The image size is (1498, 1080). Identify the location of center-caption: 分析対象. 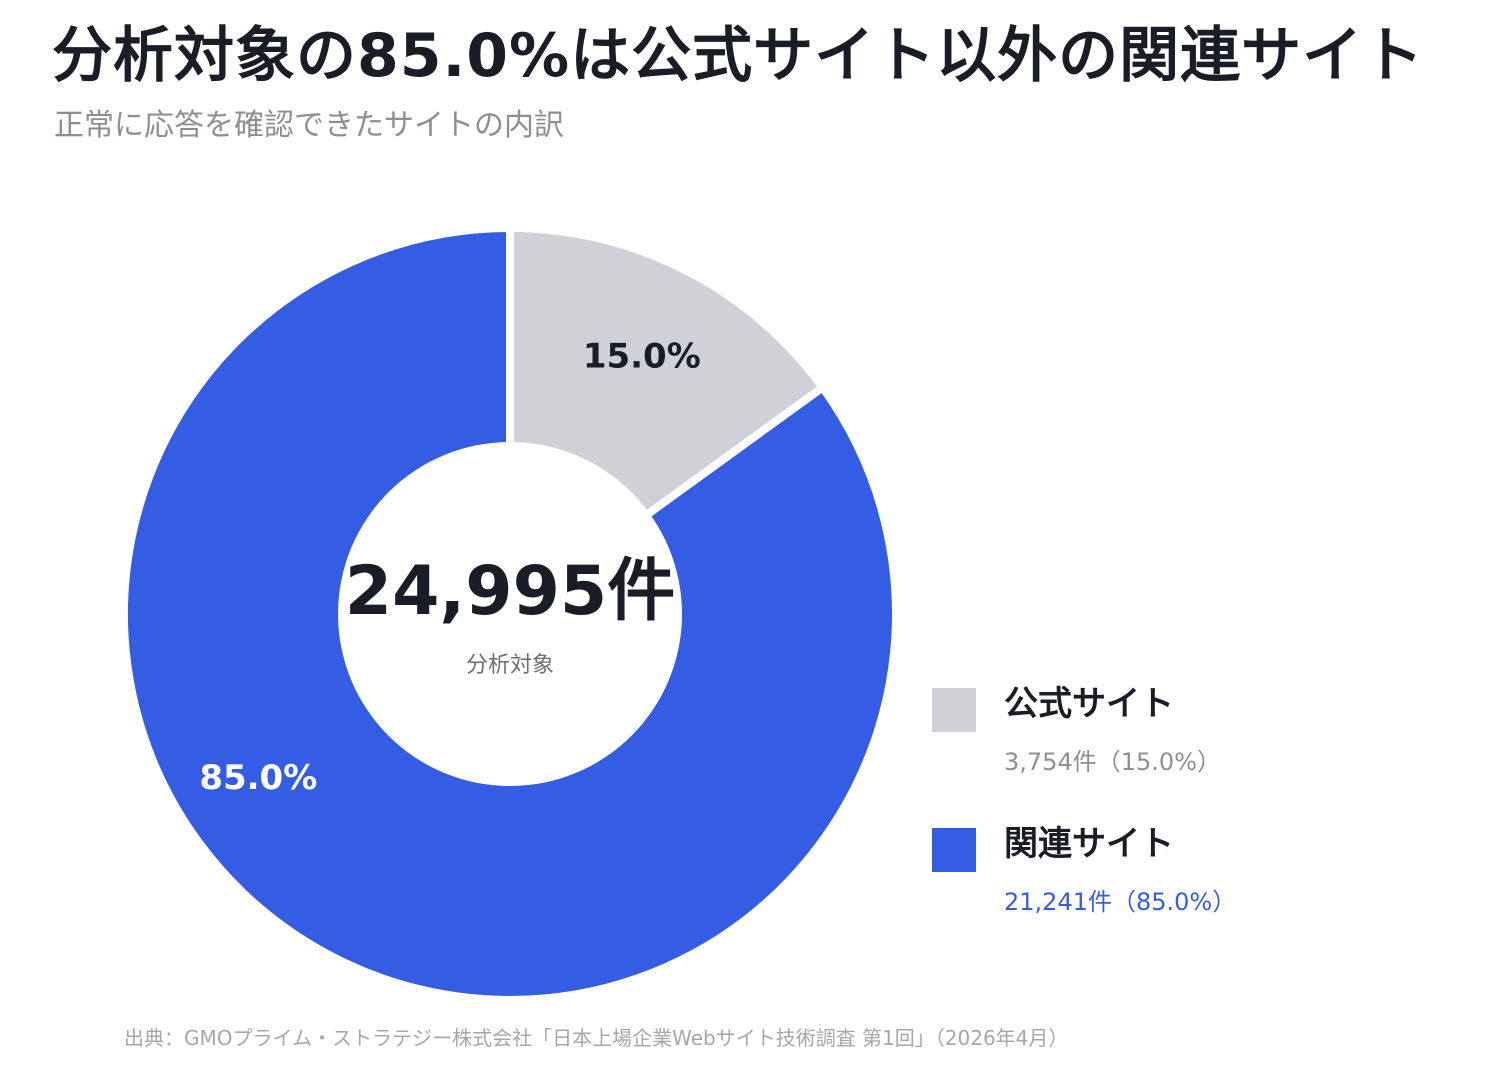
(510, 665).